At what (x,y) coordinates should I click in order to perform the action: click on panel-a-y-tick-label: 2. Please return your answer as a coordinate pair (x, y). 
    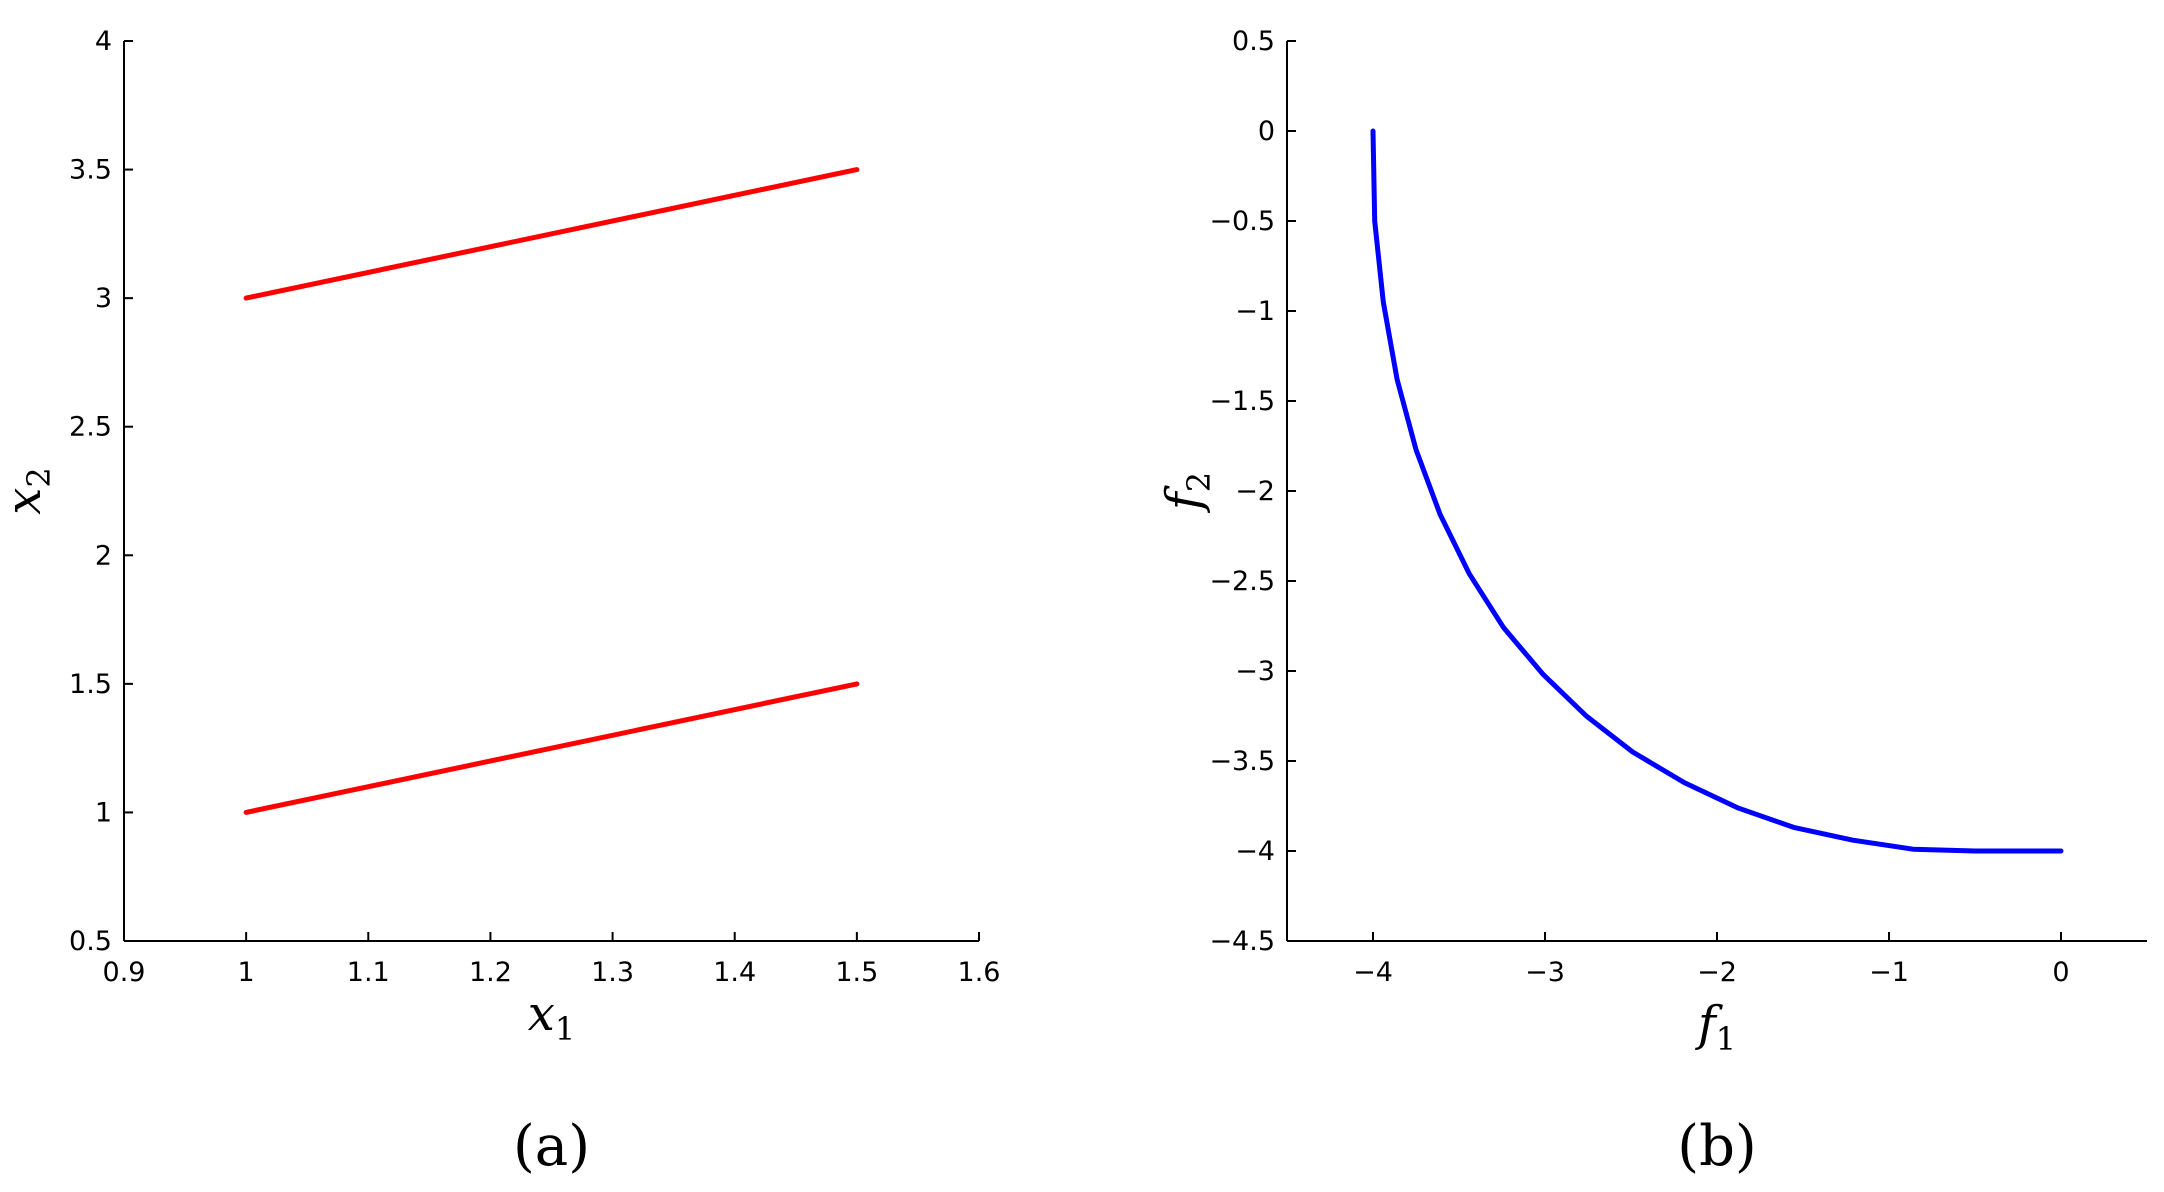
    Looking at the image, I should click on (103, 555).